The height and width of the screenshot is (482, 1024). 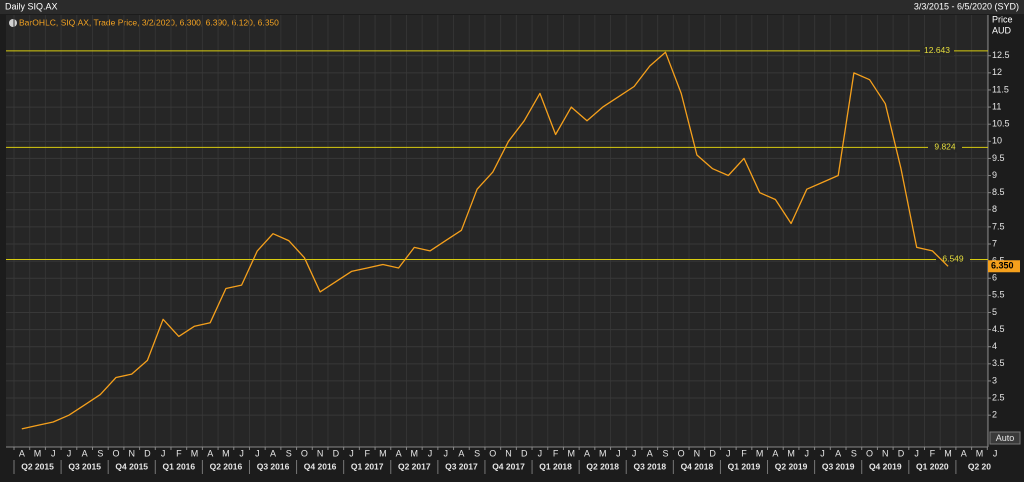 I want to click on quarter-label: Q2 2016, so click(x=226, y=466).